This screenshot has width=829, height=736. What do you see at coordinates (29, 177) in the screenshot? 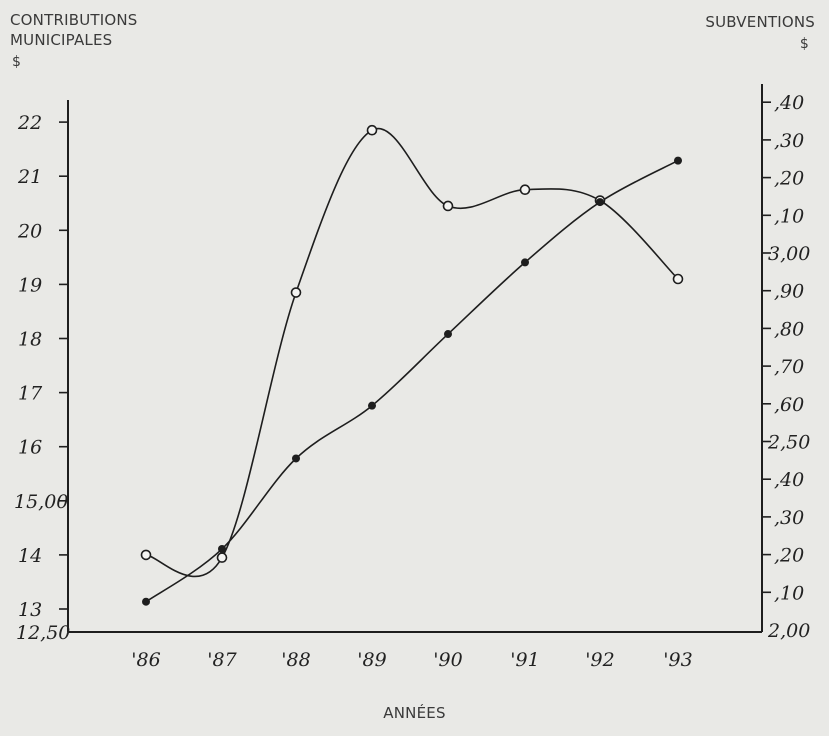
I see `left-tick-label: 21` at bounding box center [29, 177].